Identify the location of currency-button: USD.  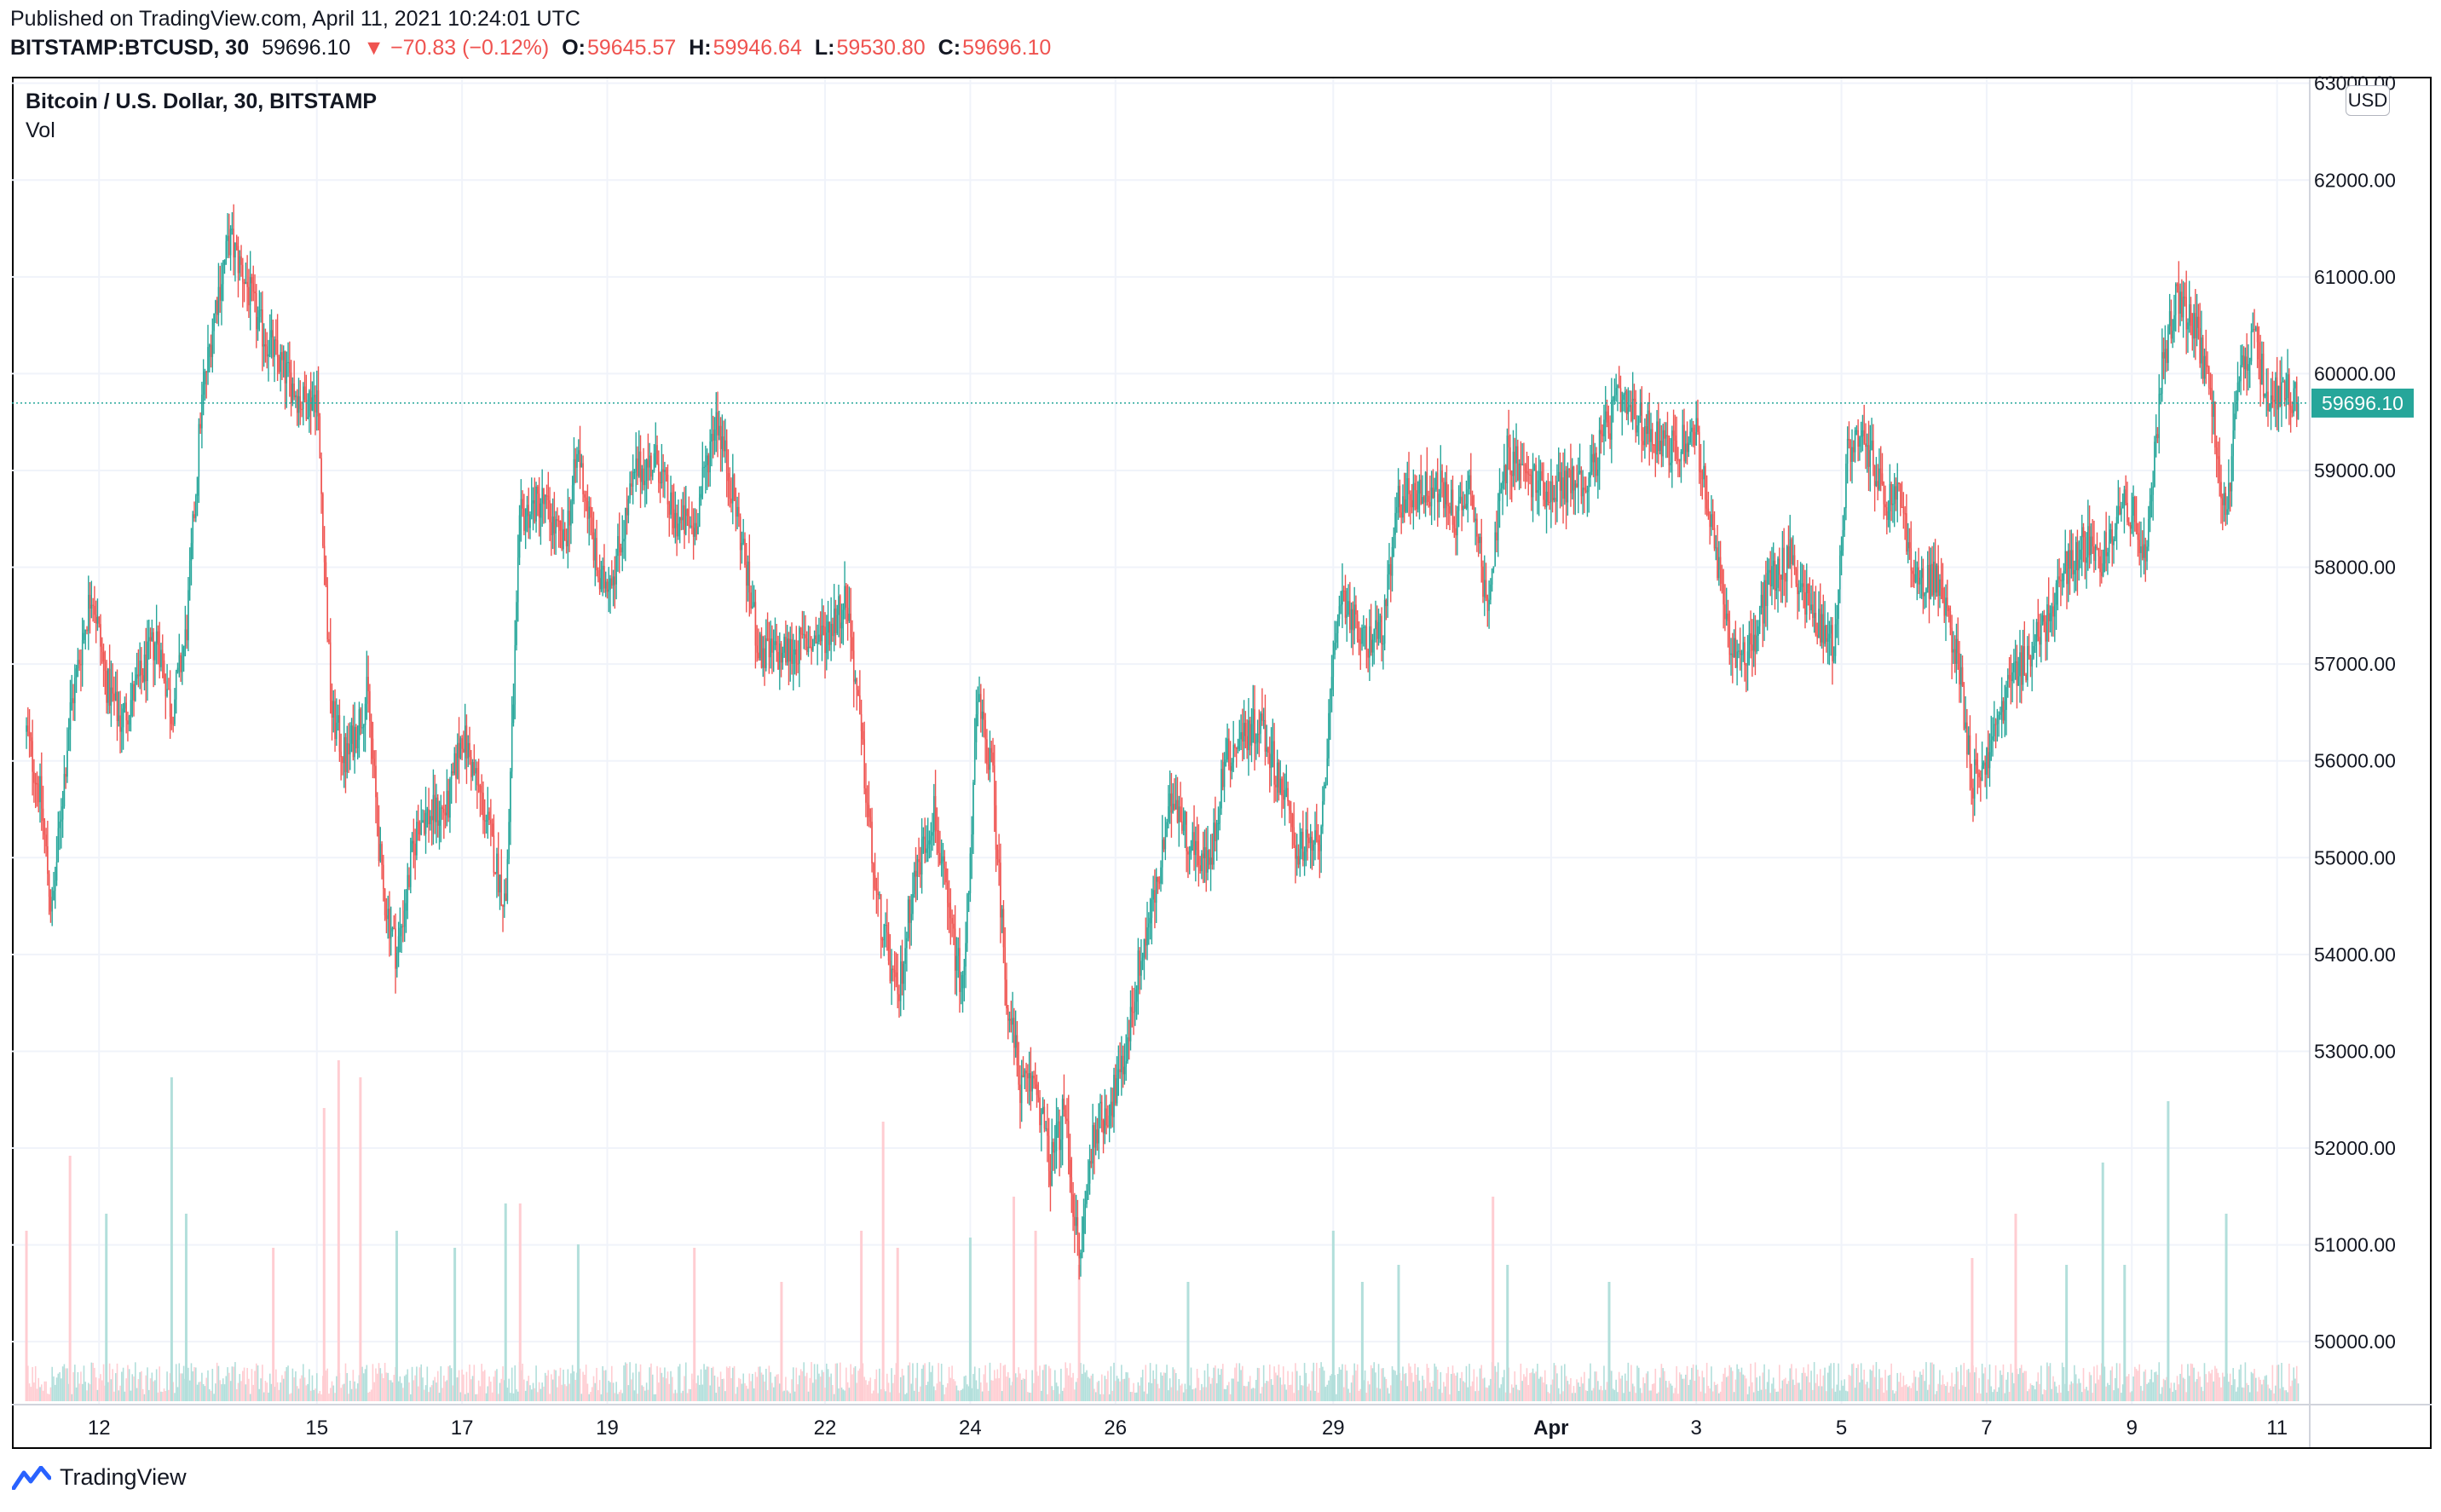
(2368, 100).